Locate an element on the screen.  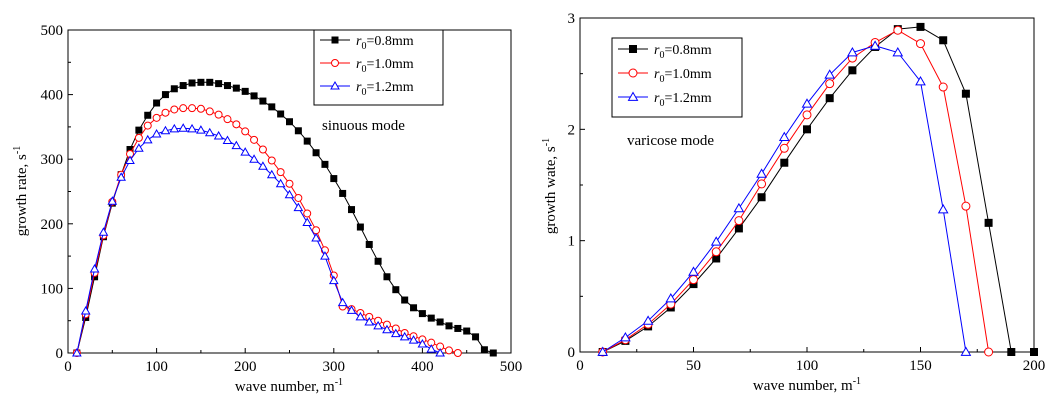
x-tick-label: 100 is located at coordinates (156, 367).